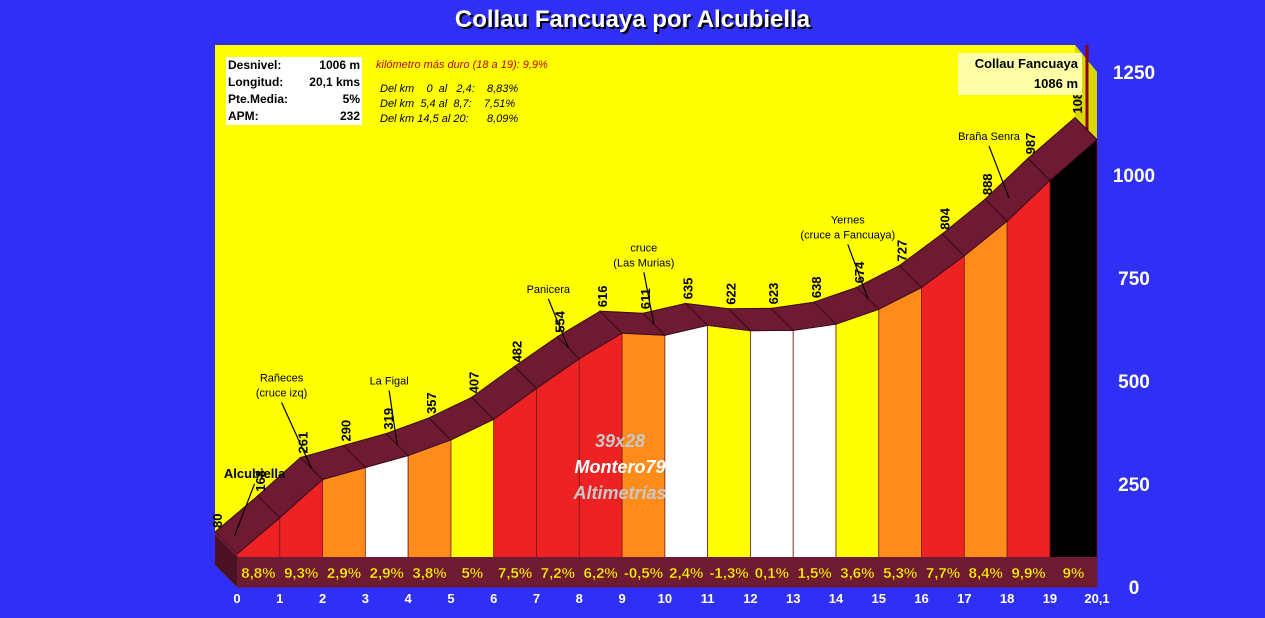 This screenshot has width=1265, height=618. What do you see at coordinates (1134, 279) in the screenshot?
I see `y-tick-label: 750` at bounding box center [1134, 279].